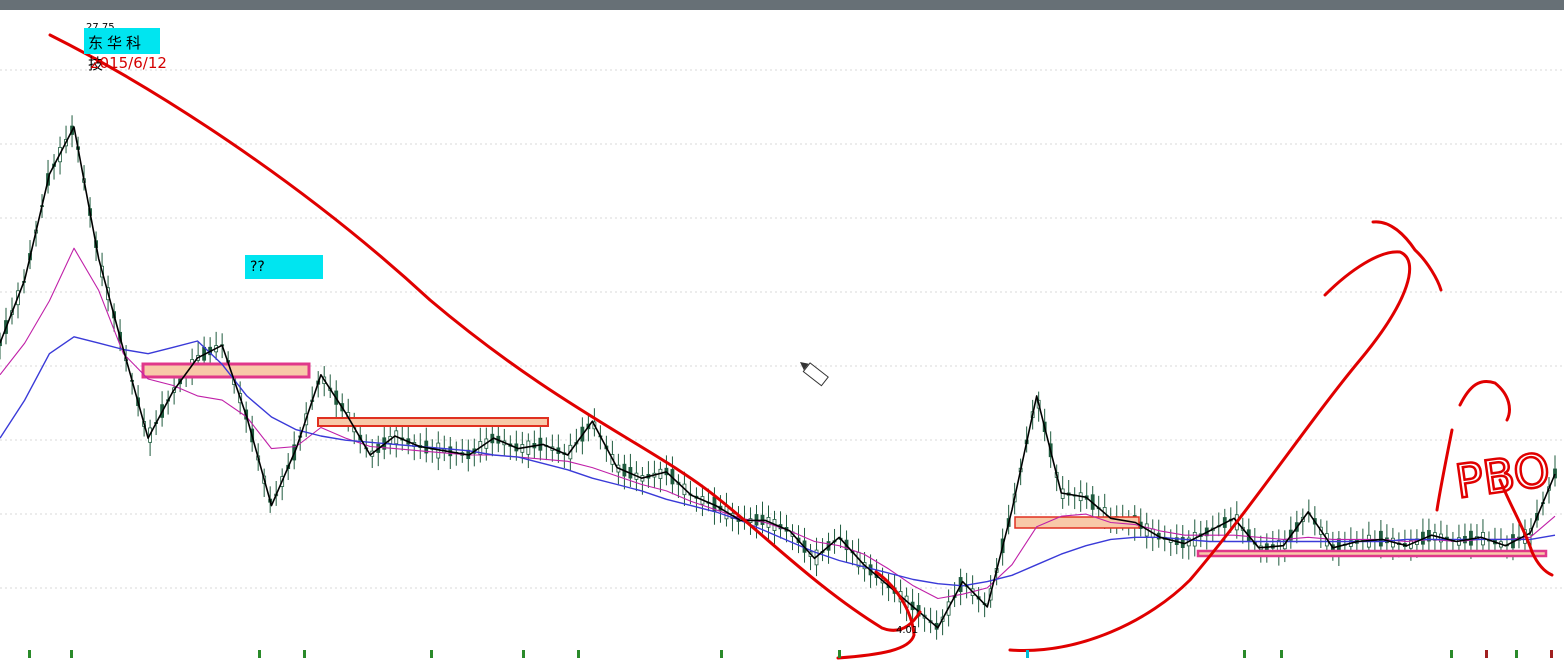 The height and width of the screenshot is (661, 1564). I want to click on annotation-text: ??, so click(257, 267).